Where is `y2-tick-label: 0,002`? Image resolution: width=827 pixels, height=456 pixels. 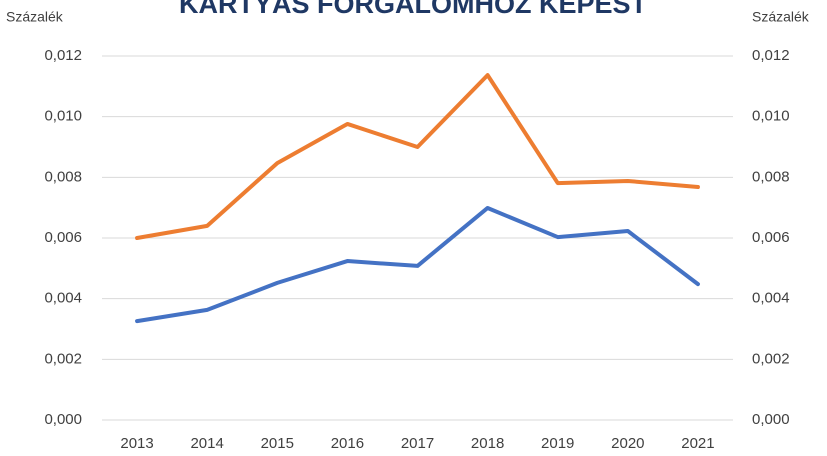
y2-tick-label: 0,002 is located at coordinates (771, 358).